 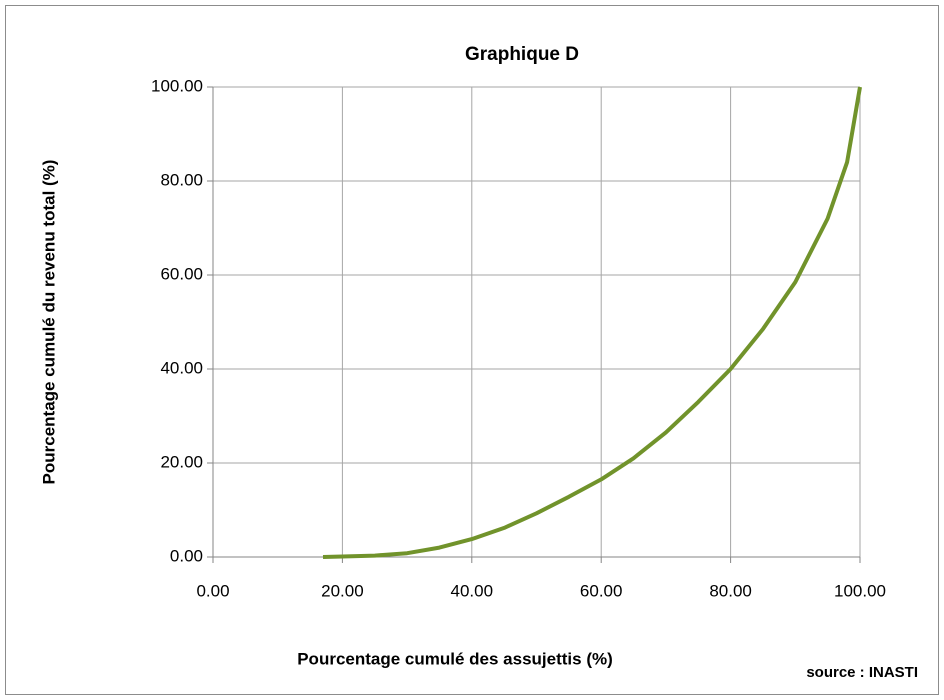 What do you see at coordinates (177, 85) in the screenshot?
I see `y-tick-label: 100.00` at bounding box center [177, 85].